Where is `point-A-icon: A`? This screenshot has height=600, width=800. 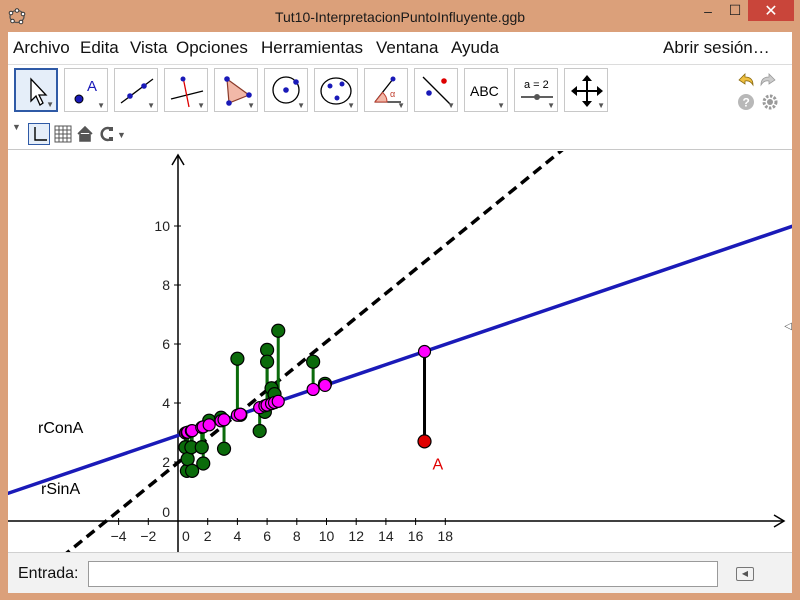 point-A-icon: A is located at coordinates (85, 91).